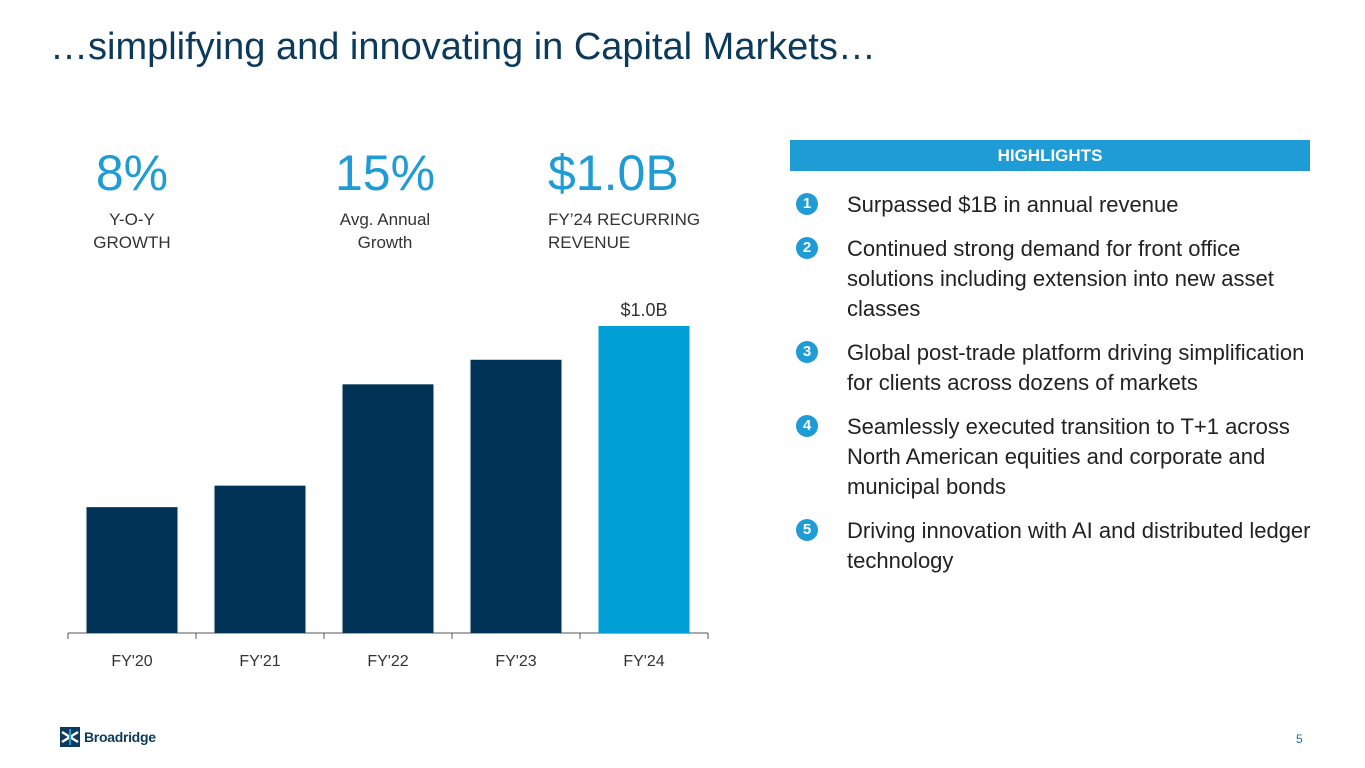 This screenshot has width=1365, height=768. What do you see at coordinates (260, 559) in the screenshot?
I see `bar-fy21` at bounding box center [260, 559].